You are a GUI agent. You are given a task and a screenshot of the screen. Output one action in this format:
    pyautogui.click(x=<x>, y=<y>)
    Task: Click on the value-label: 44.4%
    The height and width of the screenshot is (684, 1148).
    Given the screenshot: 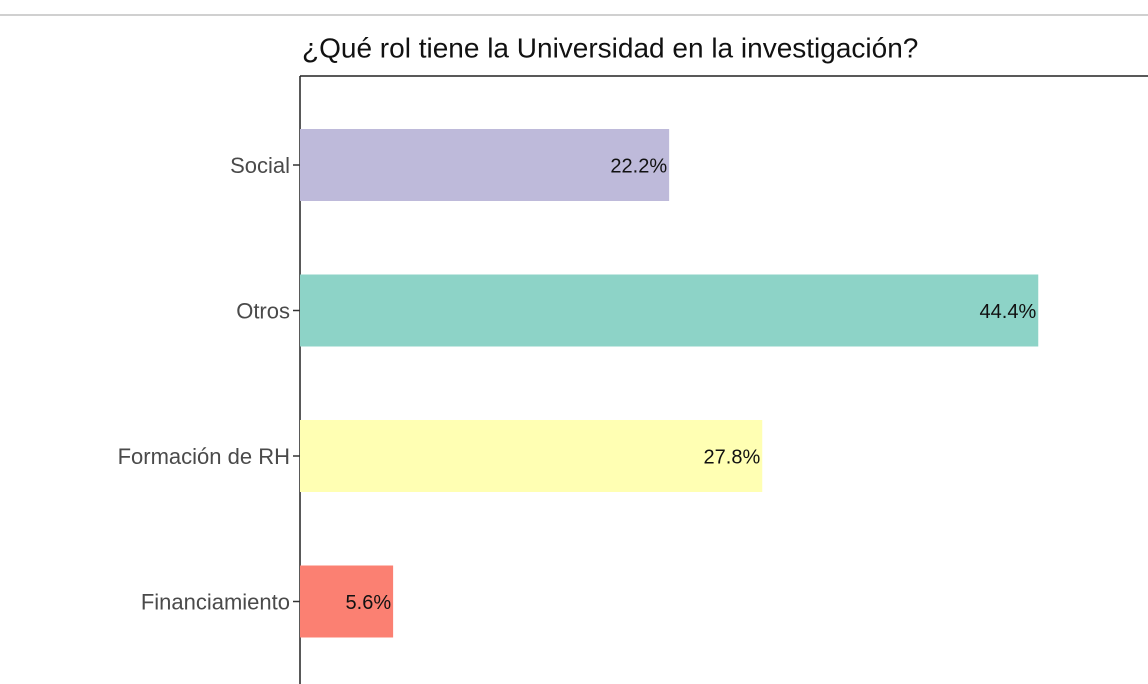 What is the action you would take?
    pyautogui.click(x=1008, y=312)
    